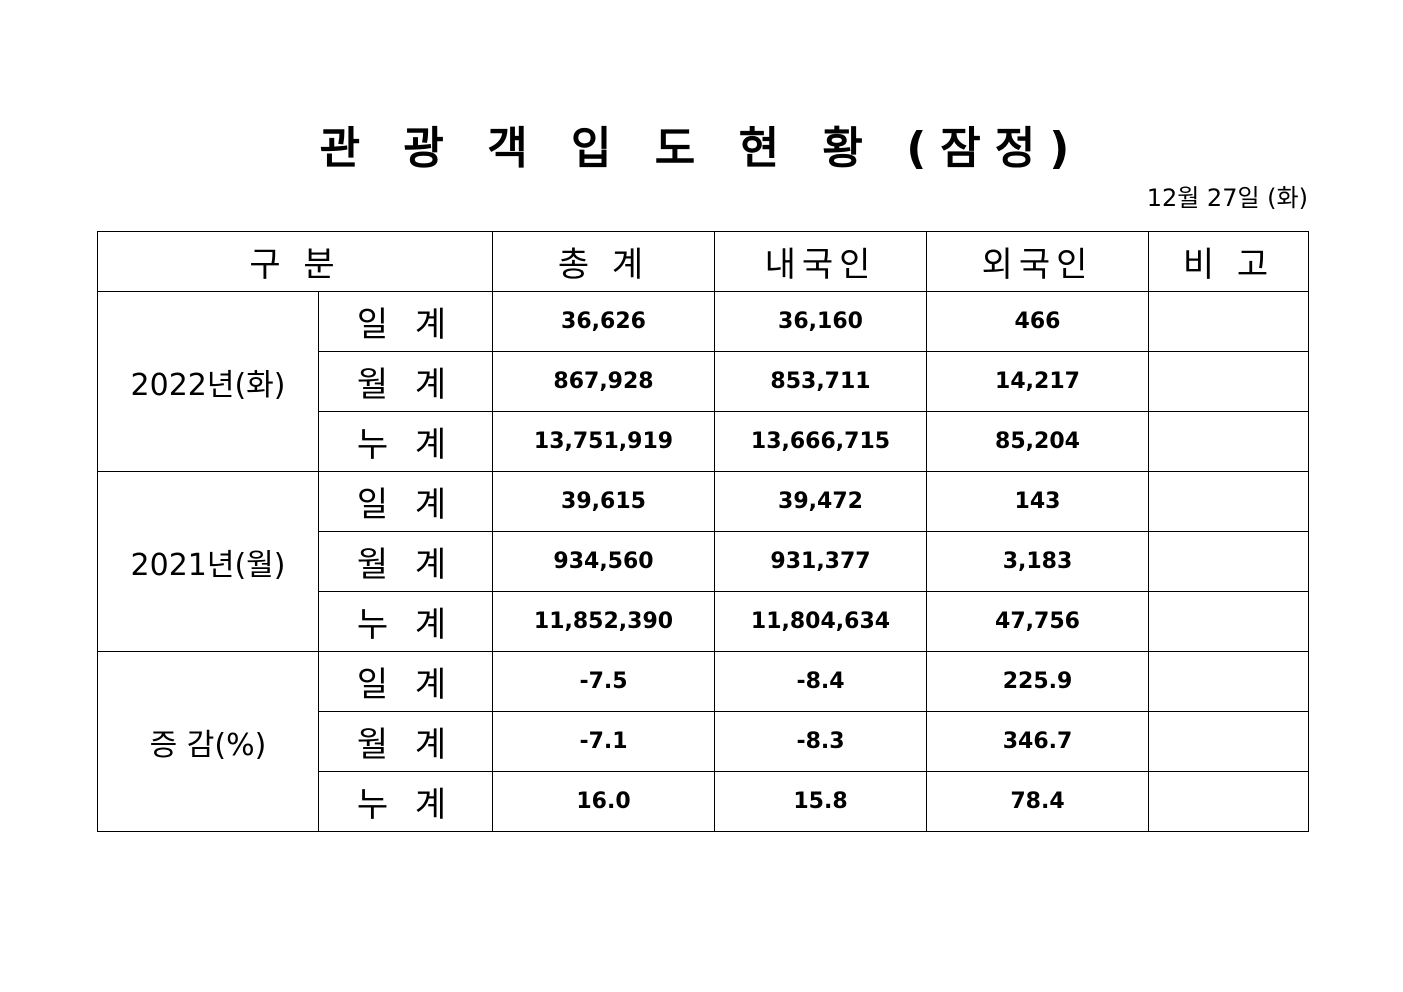  Describe the element at coordinates (603, 681) in the screenshot. I see `value-cell: -7.5` at that location.